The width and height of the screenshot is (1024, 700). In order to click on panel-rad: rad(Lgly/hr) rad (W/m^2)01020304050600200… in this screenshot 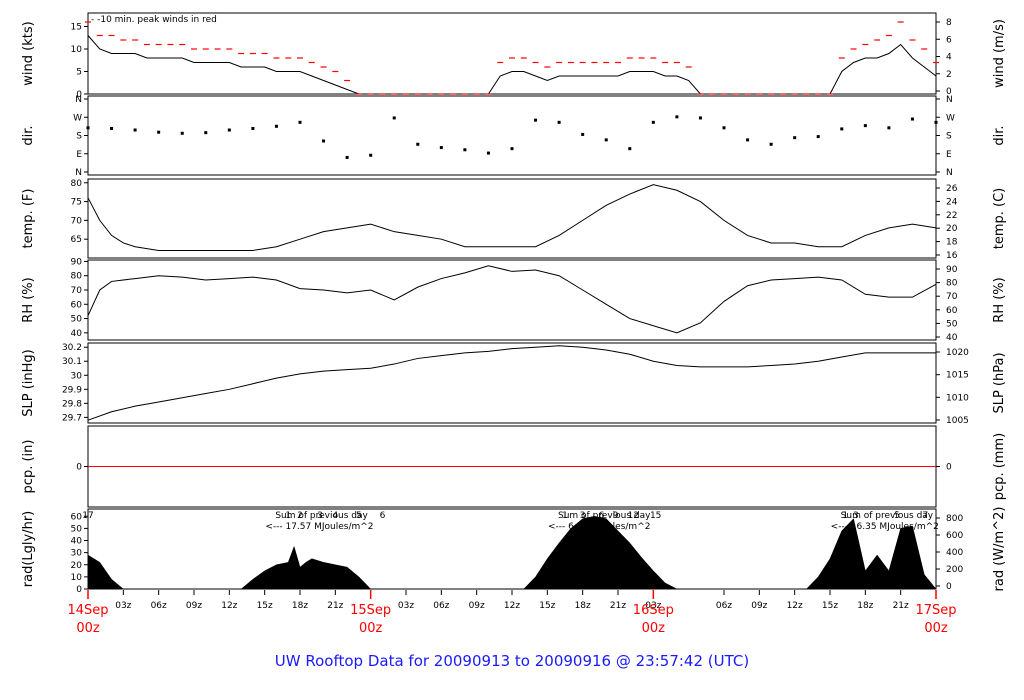, I will do `click(514, 551)`.